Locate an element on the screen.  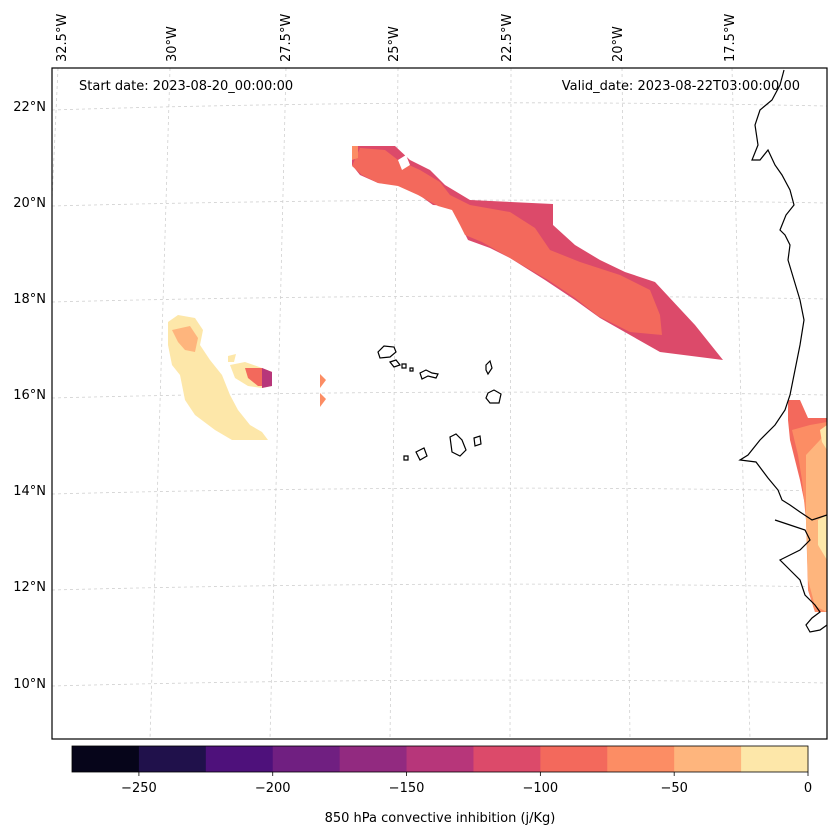
coastline is located at coordinates (783, 351).